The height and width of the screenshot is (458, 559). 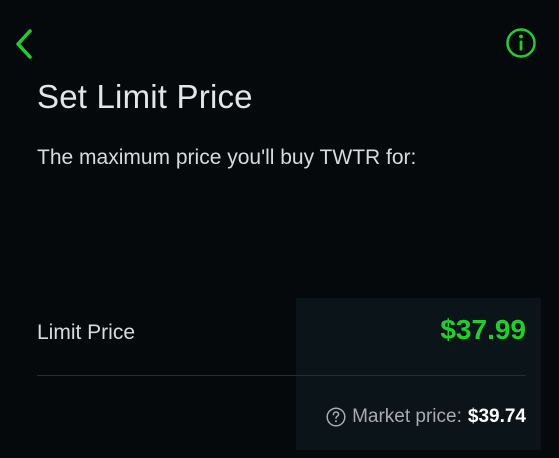 I want to click on market-price-row: Market price: $39.74, so click(x=426, y=417).